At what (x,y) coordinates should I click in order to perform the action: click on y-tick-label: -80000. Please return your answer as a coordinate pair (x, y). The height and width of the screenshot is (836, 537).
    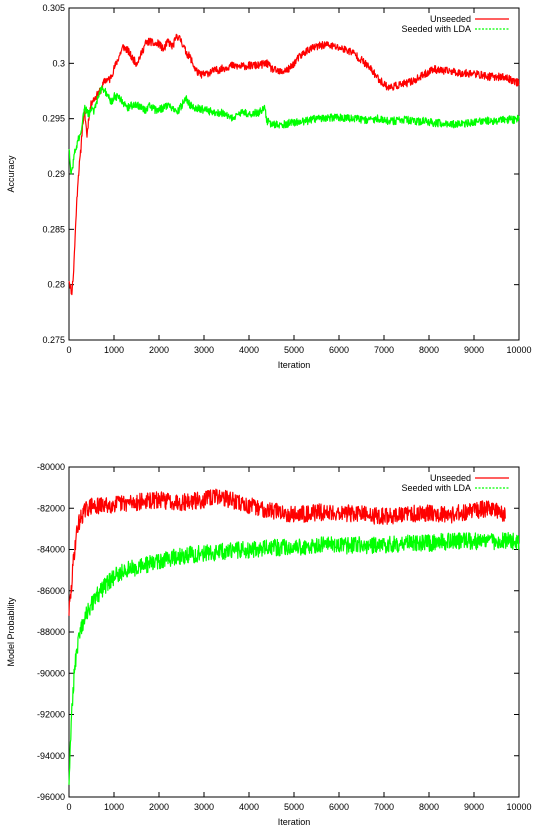
    Looking at the image, I should click on (51, 467).